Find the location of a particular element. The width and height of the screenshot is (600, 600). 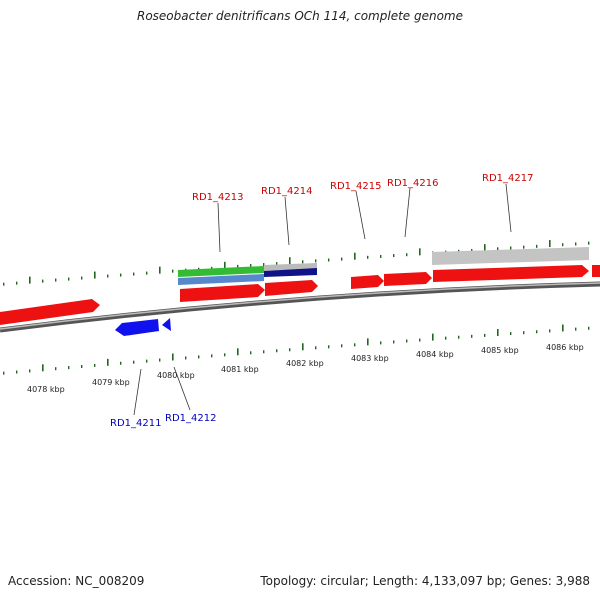

gene-label-rd1-4212: RD1_4212 is located at coordinates (190, 418).